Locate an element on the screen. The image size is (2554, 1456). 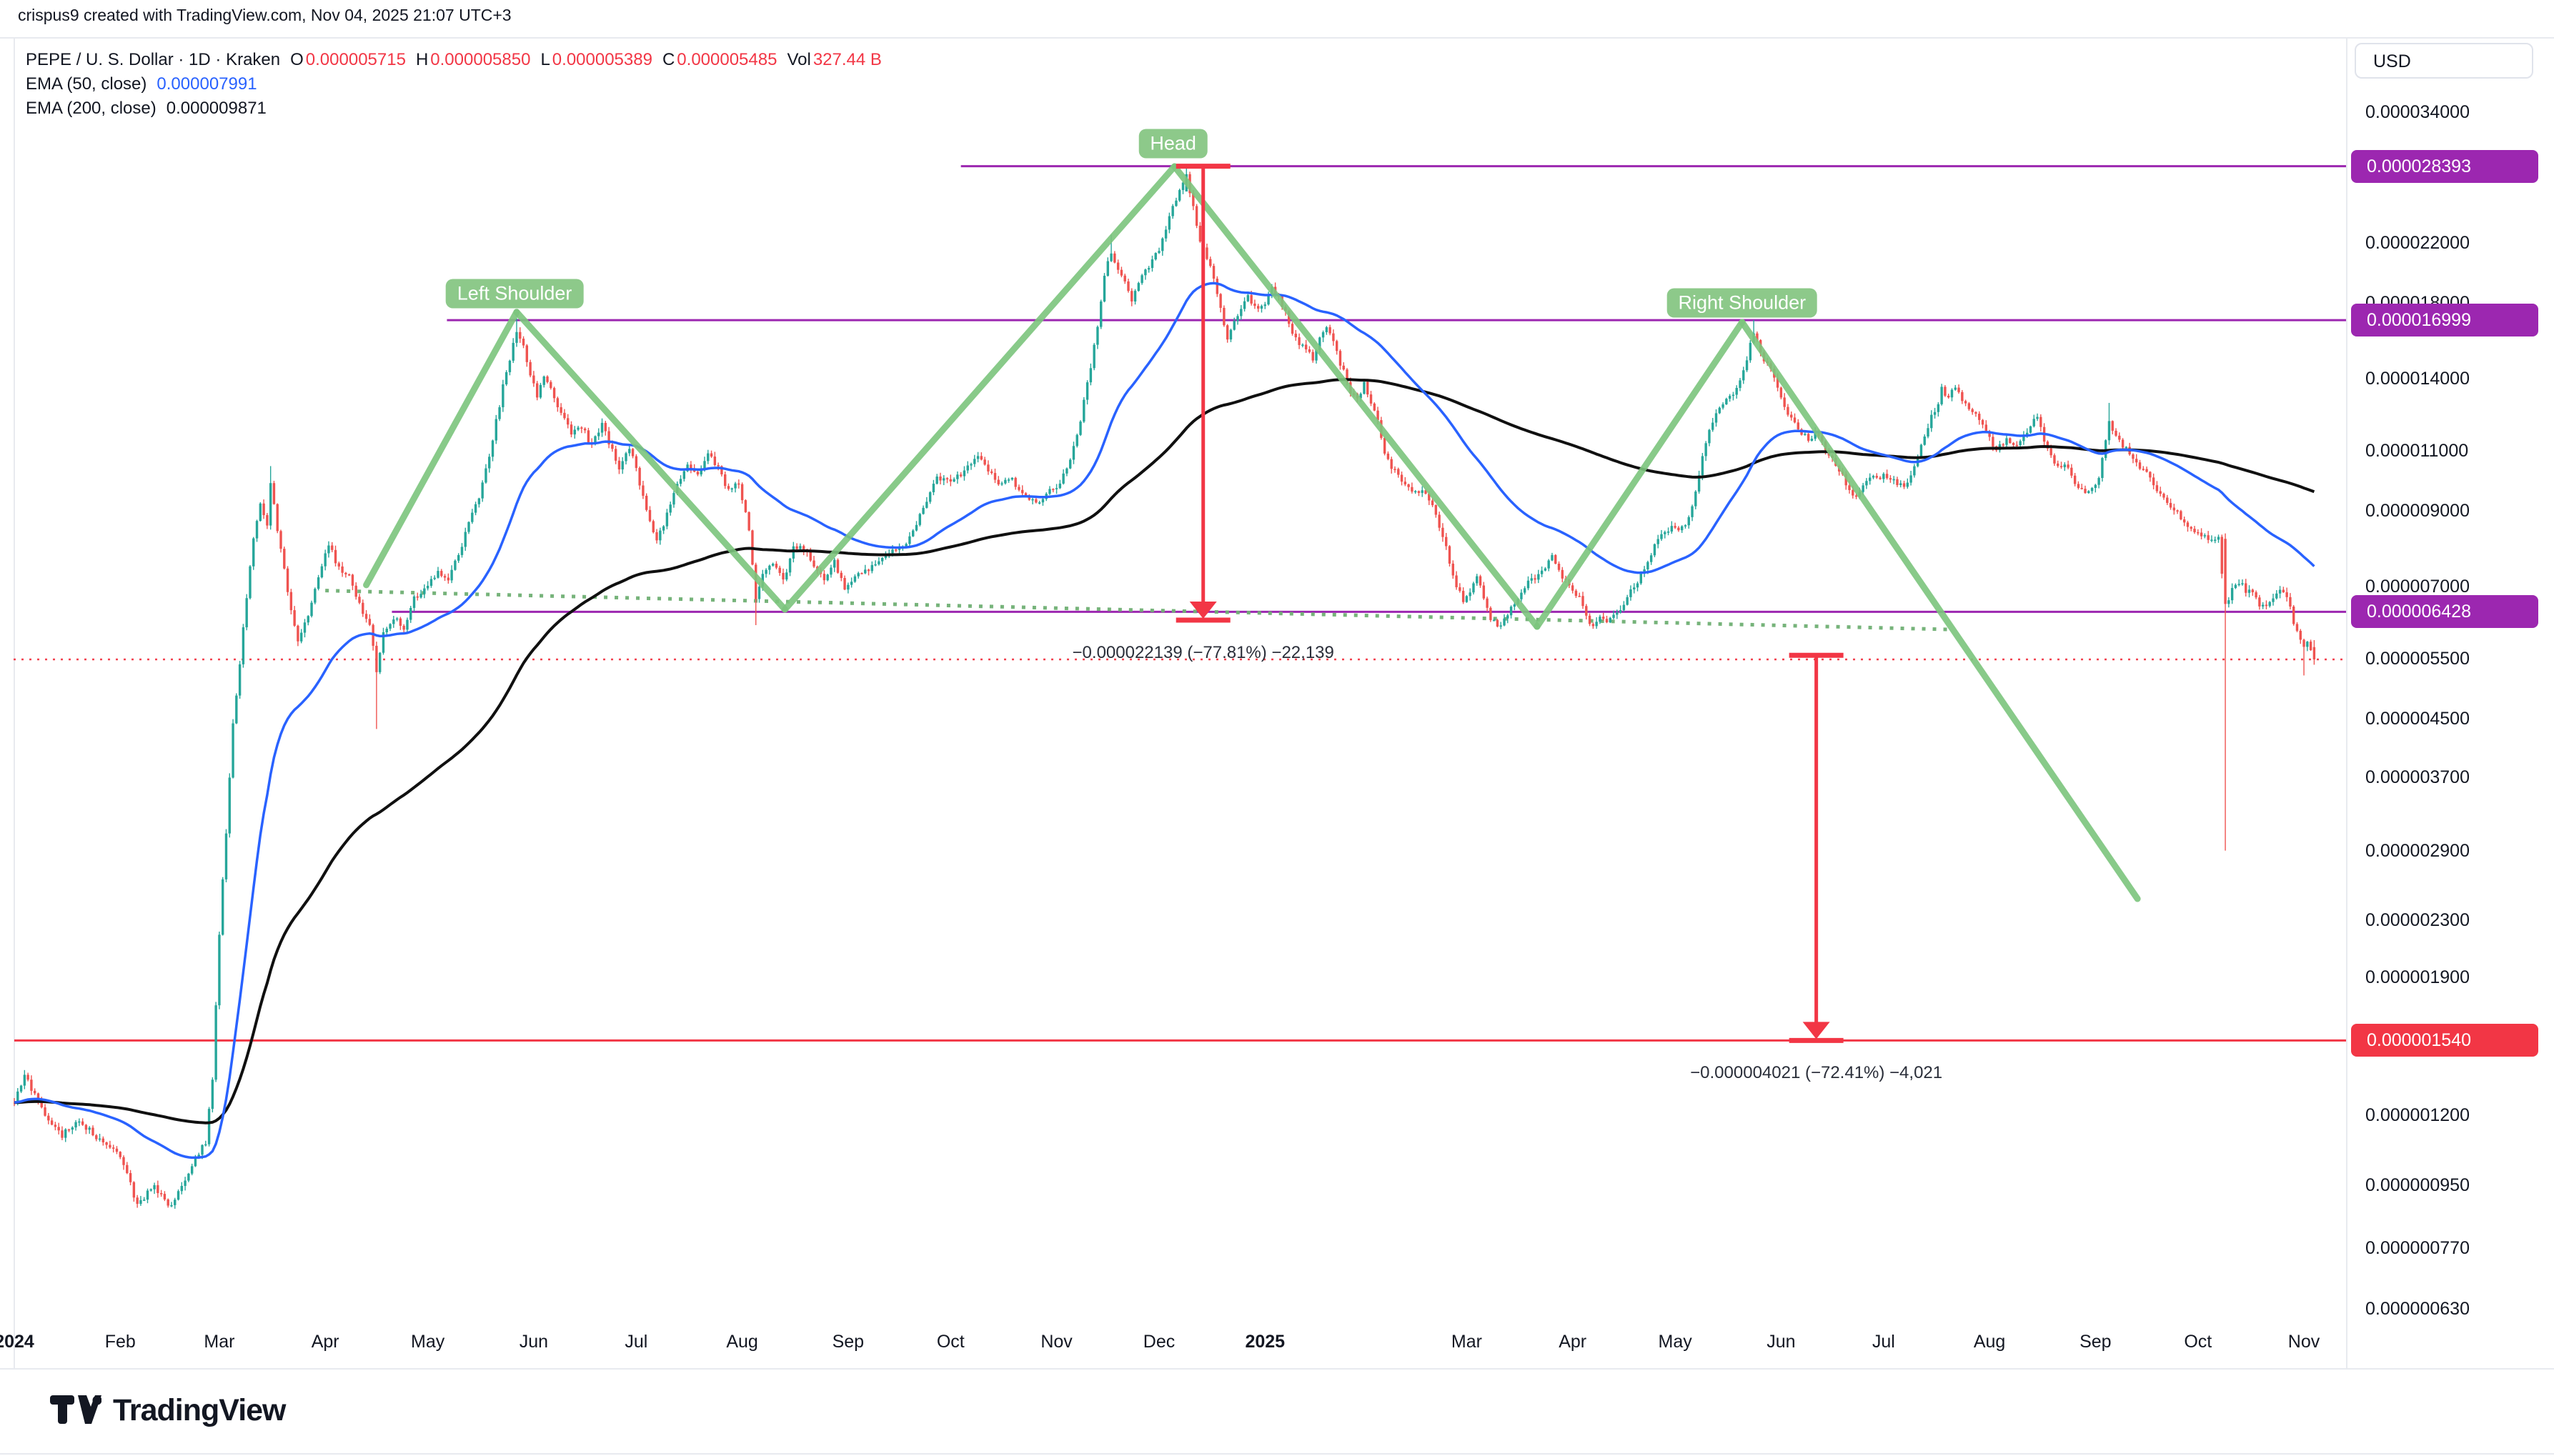
legend-row-ema200: EMA (200, close) 0.000009871 is located at coordinates (146, 109).